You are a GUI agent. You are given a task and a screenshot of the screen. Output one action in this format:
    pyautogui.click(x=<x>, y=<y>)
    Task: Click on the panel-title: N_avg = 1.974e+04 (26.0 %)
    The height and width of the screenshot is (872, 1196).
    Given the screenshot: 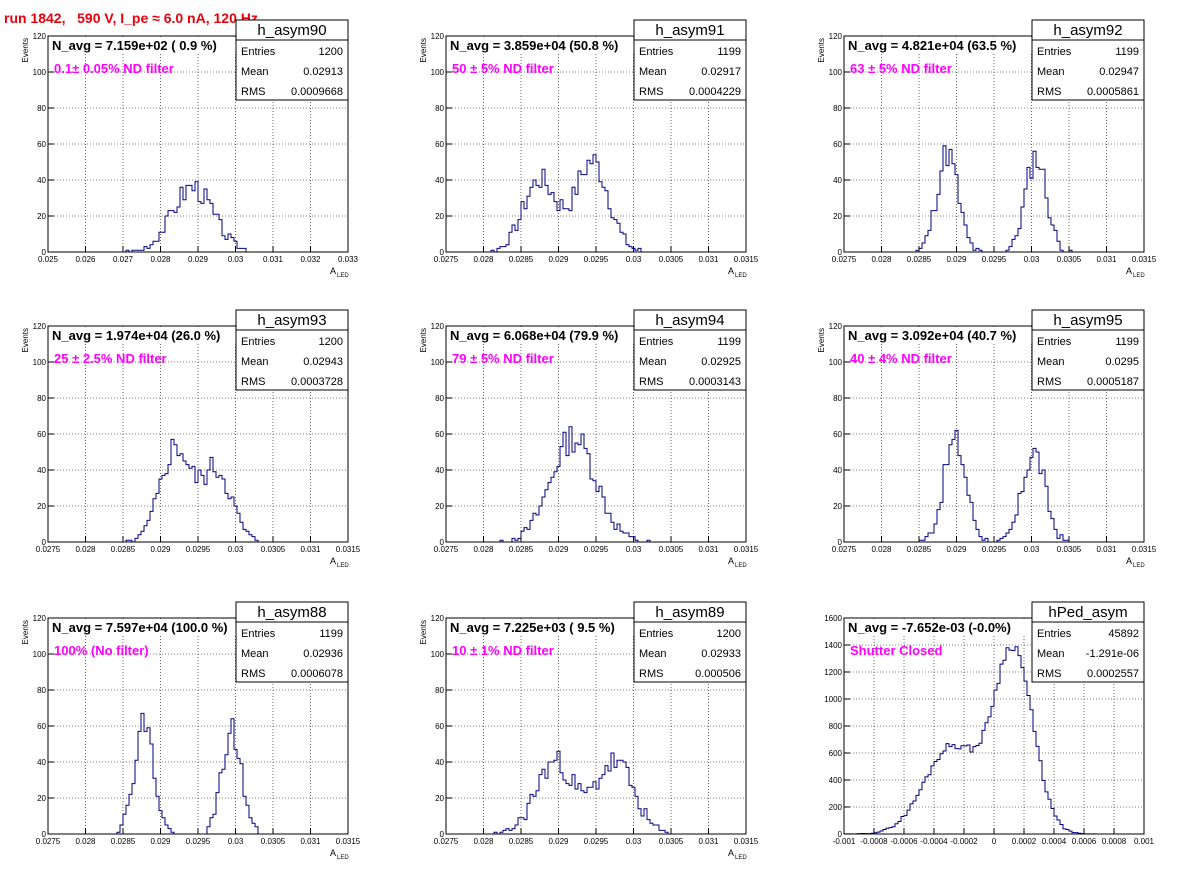 What is the action you would take?
    pyautogui.click(x=136, y=335)
    